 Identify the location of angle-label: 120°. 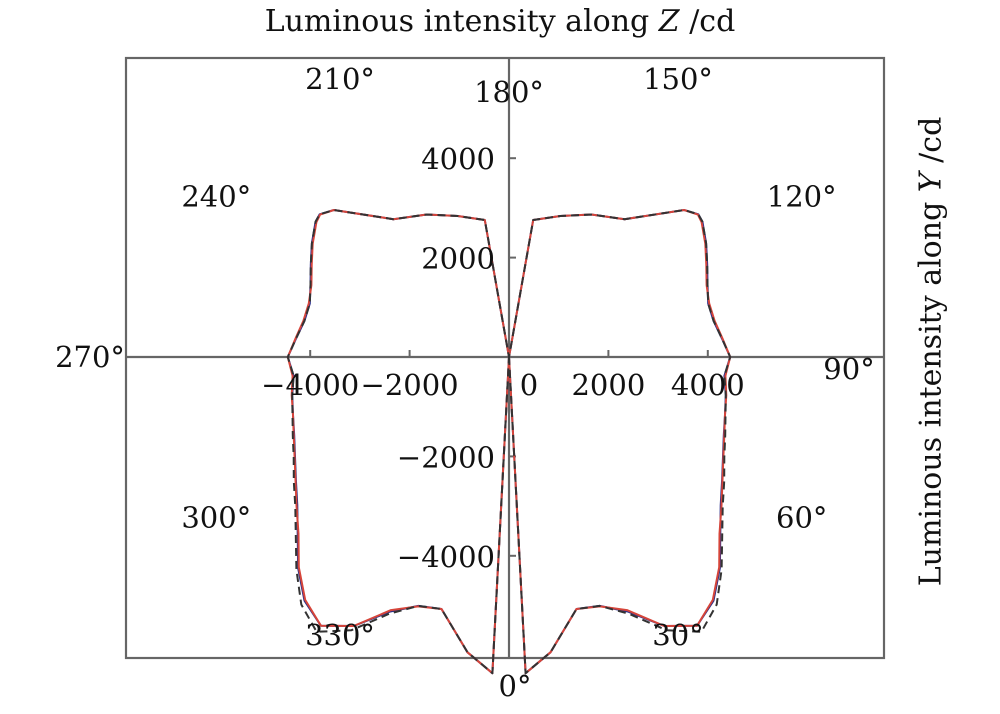
(802, 196).